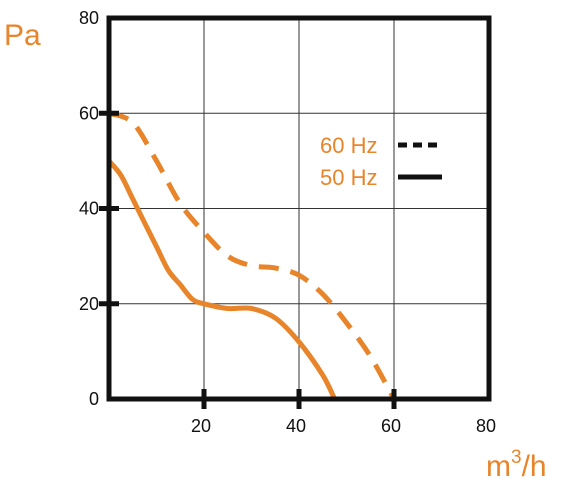 This screenshot has height=486, width=565. Describe the element at coordinates (348, 177) in the screenshot. I see `legend-label-50hz: 50 Hz` at that location.